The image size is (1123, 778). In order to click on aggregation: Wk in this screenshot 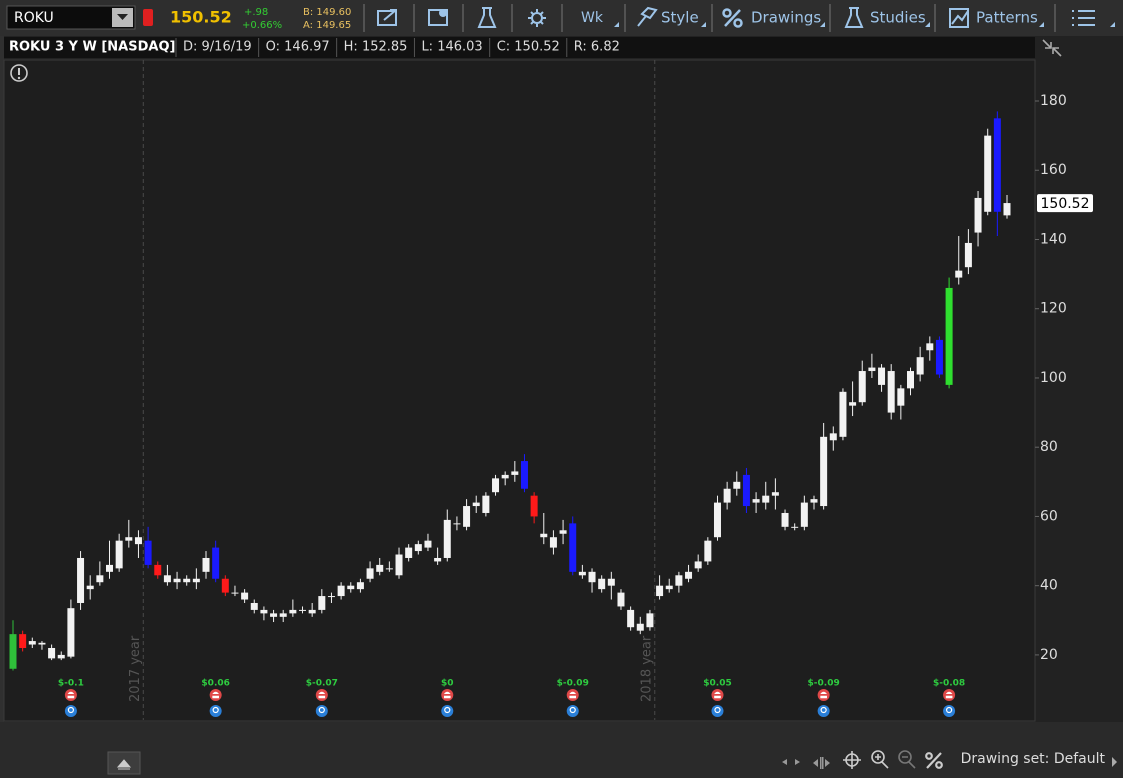, I will do `click(592, 18)`.